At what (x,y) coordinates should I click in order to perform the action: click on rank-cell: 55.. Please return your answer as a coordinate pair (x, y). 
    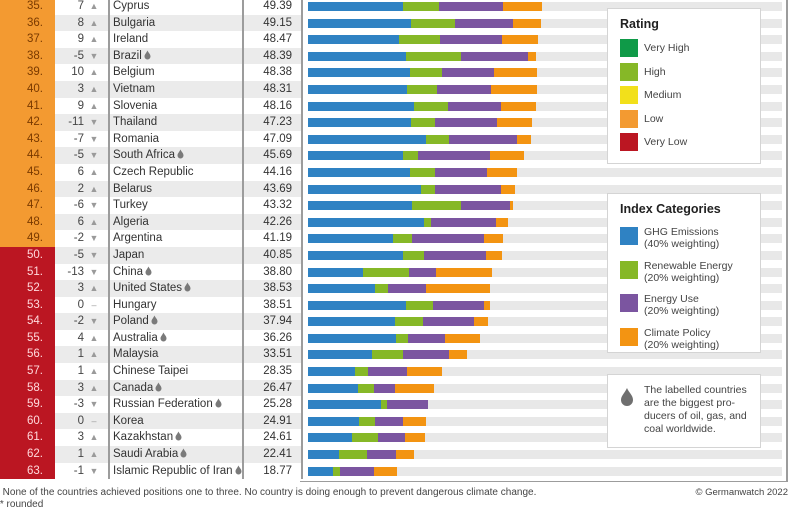
    Looking at the image, I should click on (27, 338).